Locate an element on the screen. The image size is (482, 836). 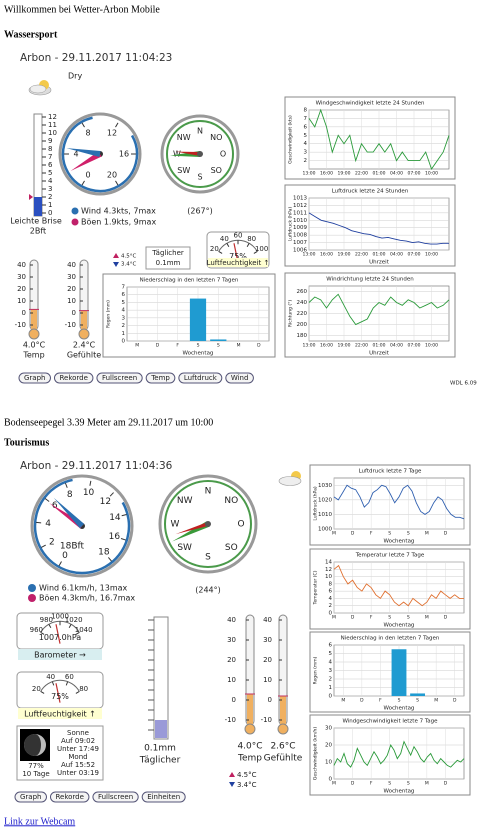
y-tick-label: 1 is located at coordinates (124, 334).